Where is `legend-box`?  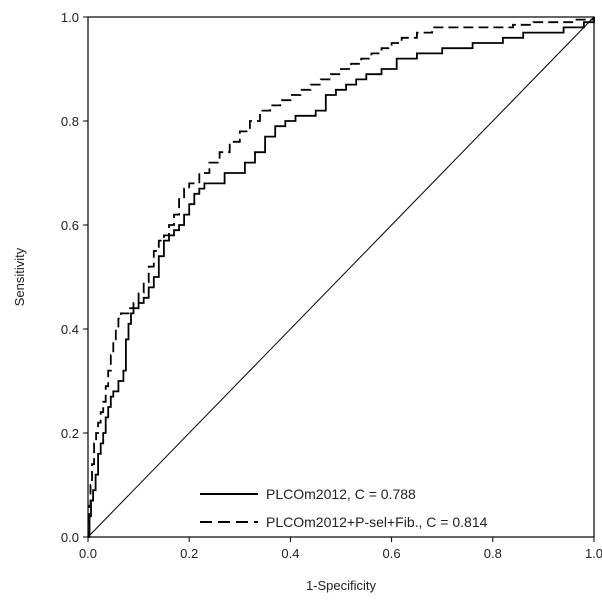
legend-box is located at coordinates (386, 506).